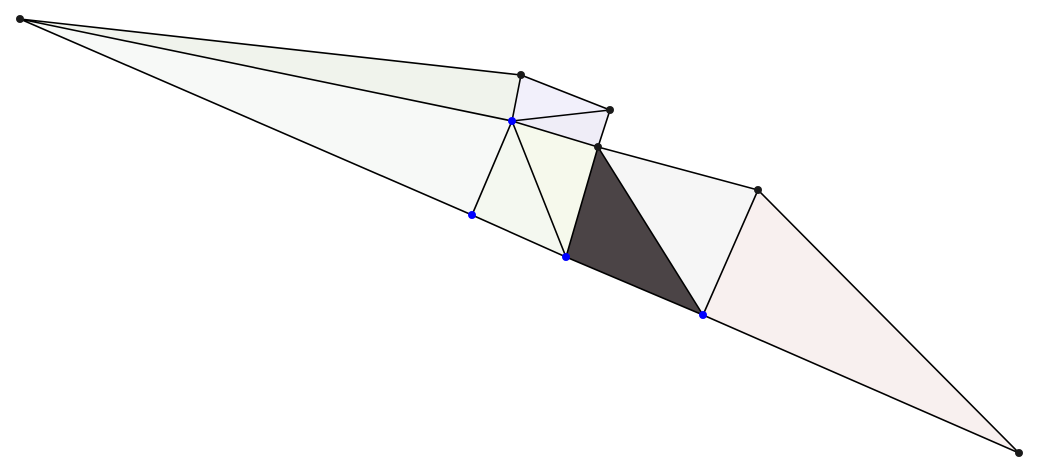 This screenshot has height=473, width=1040. What do you see at coordinates (539, 189) in the screenshot?
I see `mesh-edge-v3-v6` at bounding box center [539, 189].